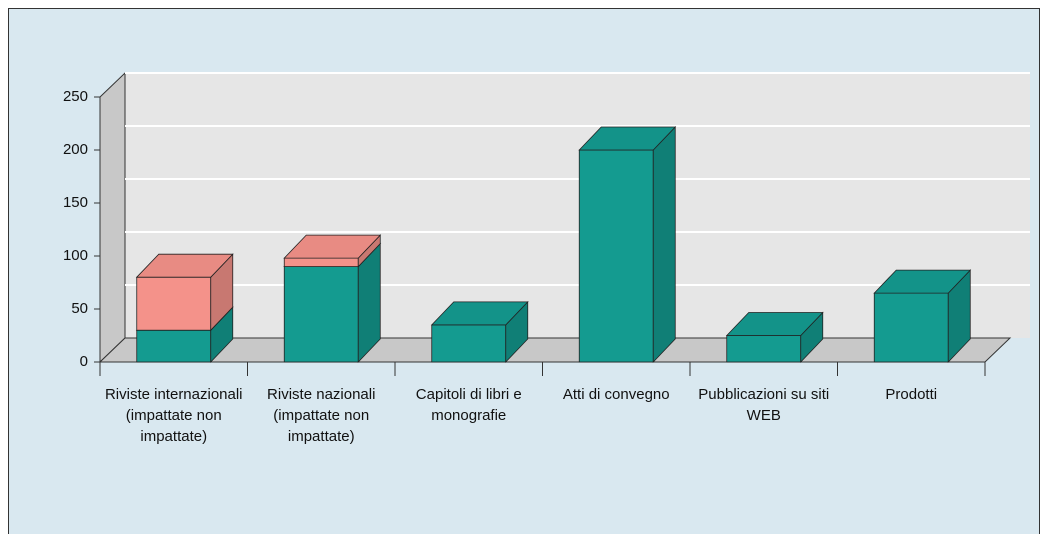 The width and height of the screenshot is (1047, 534). What do you see at coordinates (664, 244) in the screenshot?
I see `bar-side` at bounding box center [664, 244].